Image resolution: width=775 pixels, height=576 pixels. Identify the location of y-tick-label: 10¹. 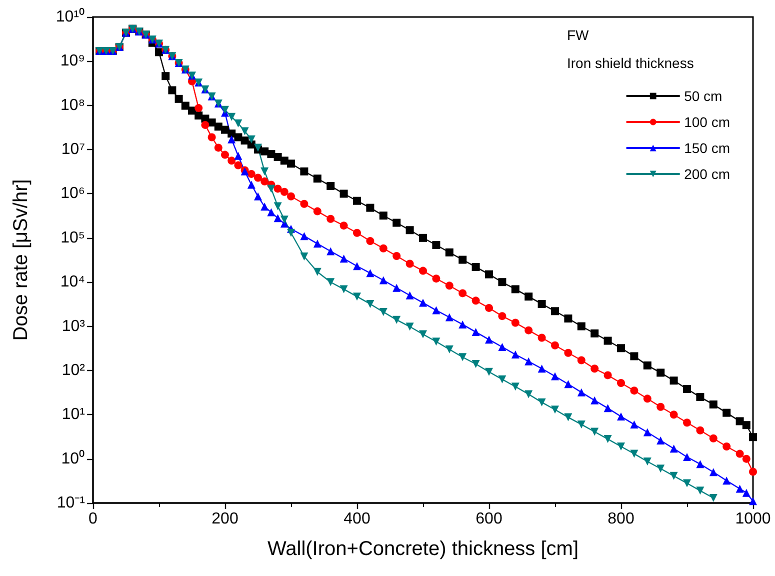
(73, 415).